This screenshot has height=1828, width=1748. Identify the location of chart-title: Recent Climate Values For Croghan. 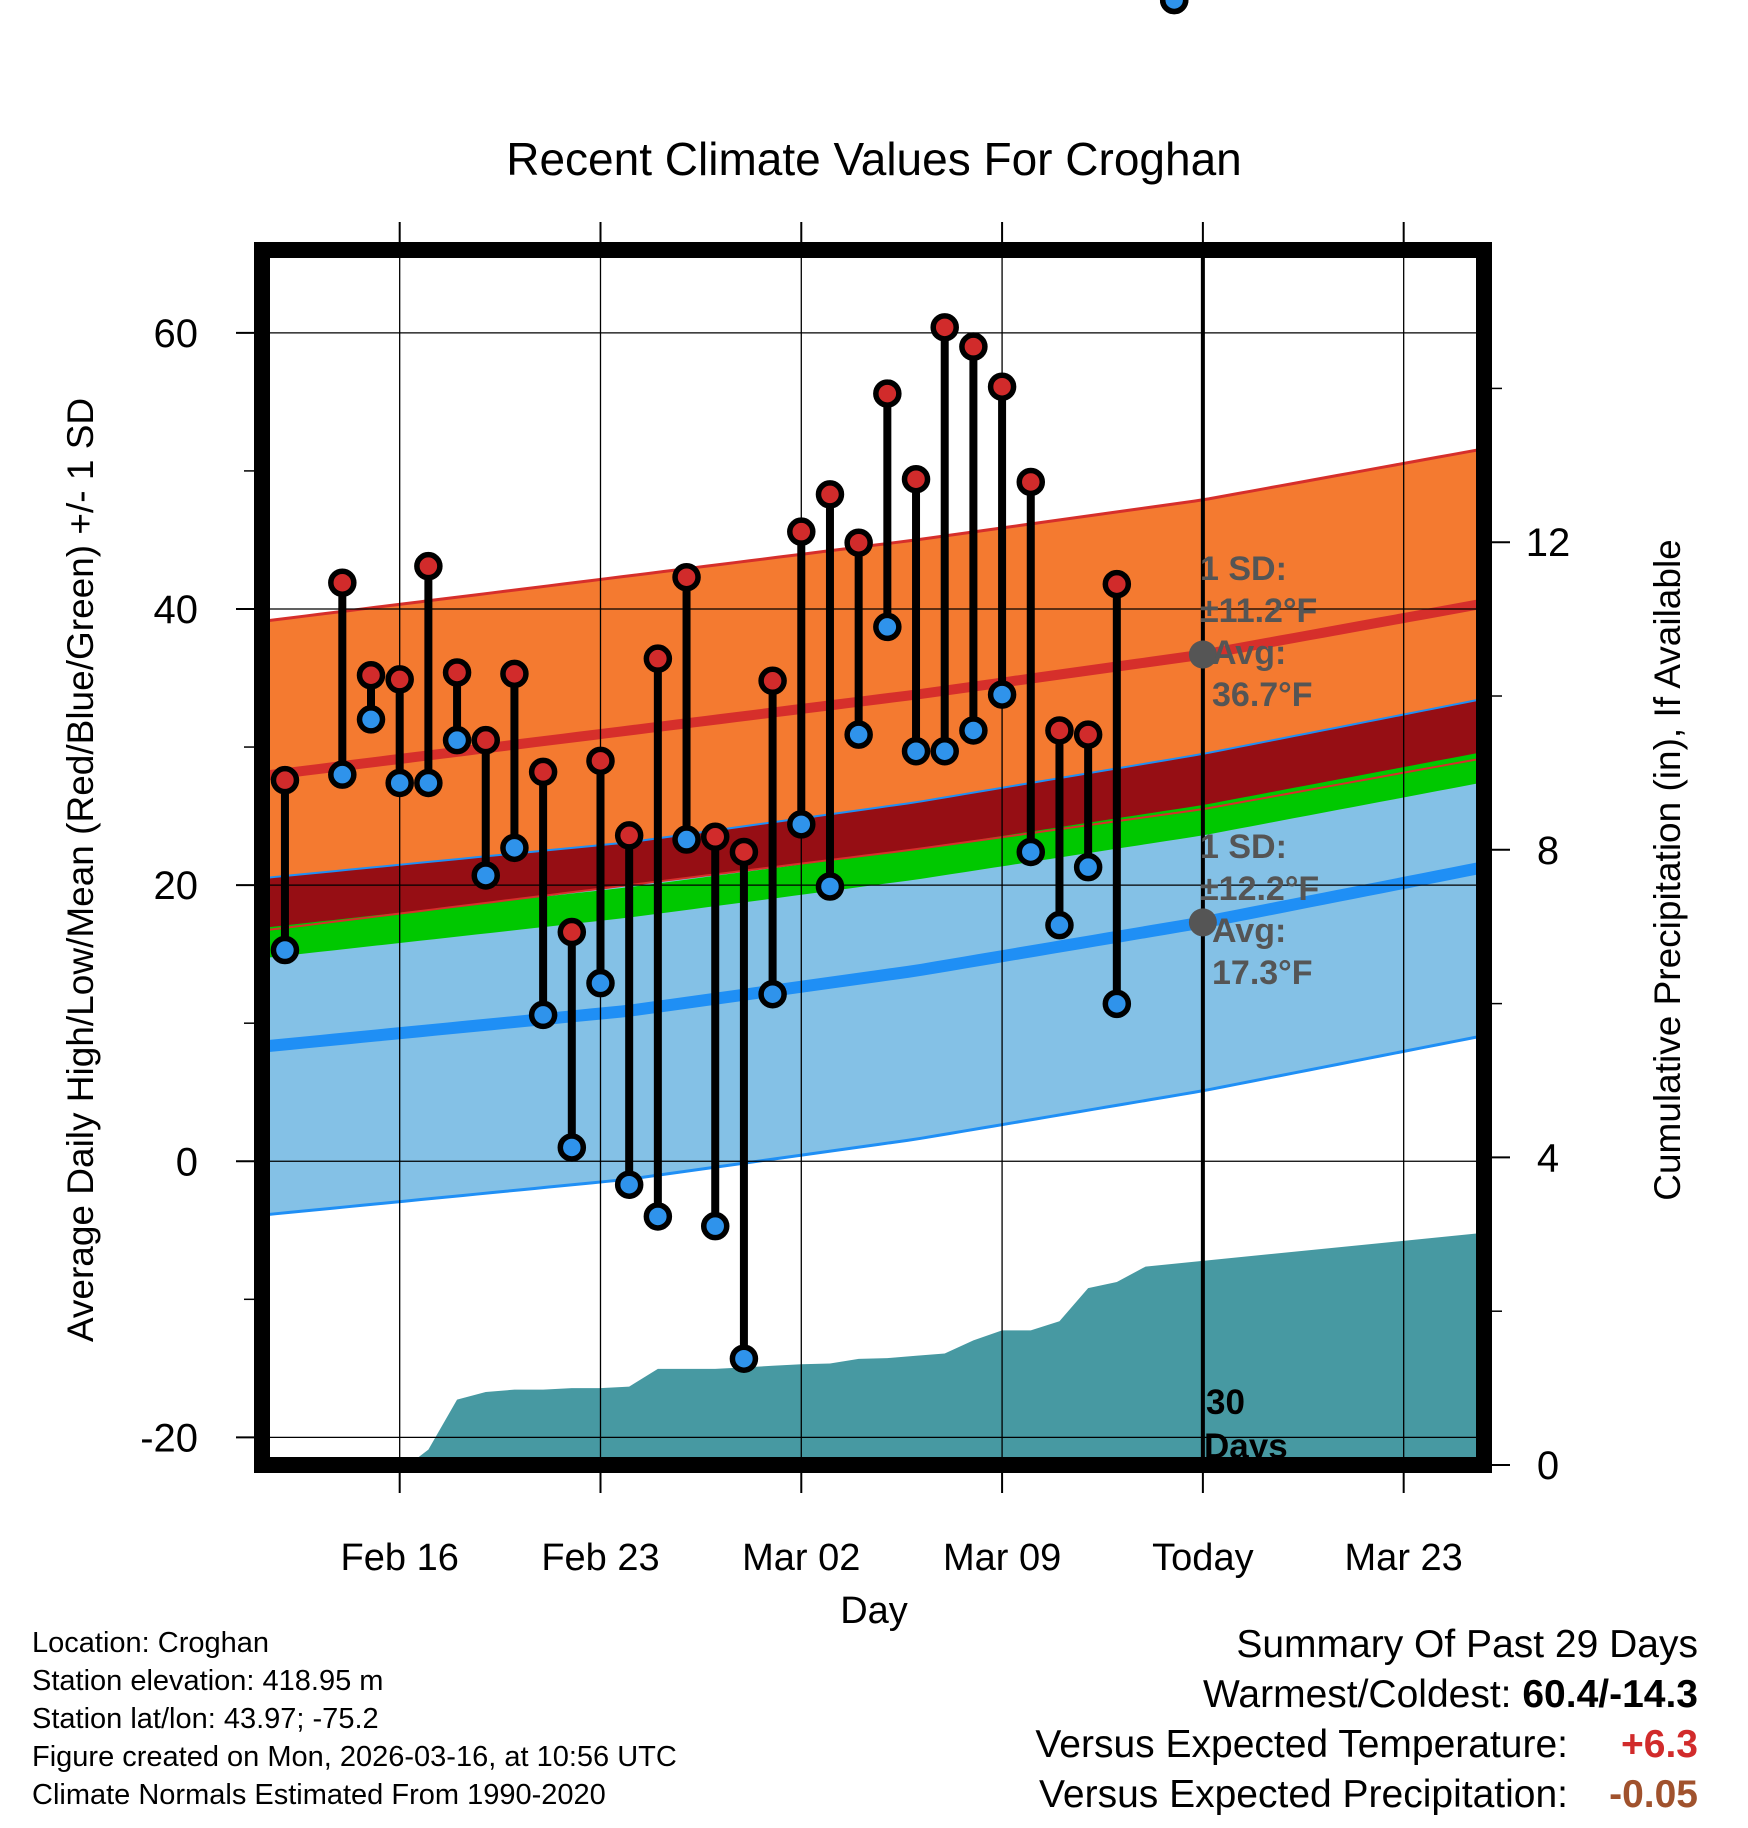
(873, 159).